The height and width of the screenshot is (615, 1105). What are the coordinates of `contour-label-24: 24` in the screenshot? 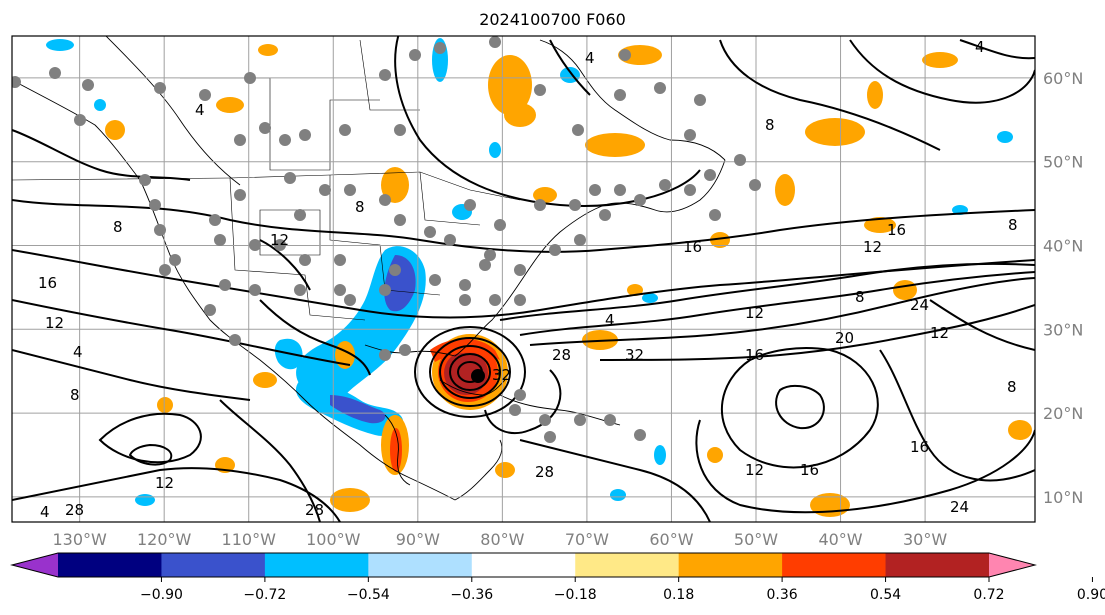 It's located at (959, 507).